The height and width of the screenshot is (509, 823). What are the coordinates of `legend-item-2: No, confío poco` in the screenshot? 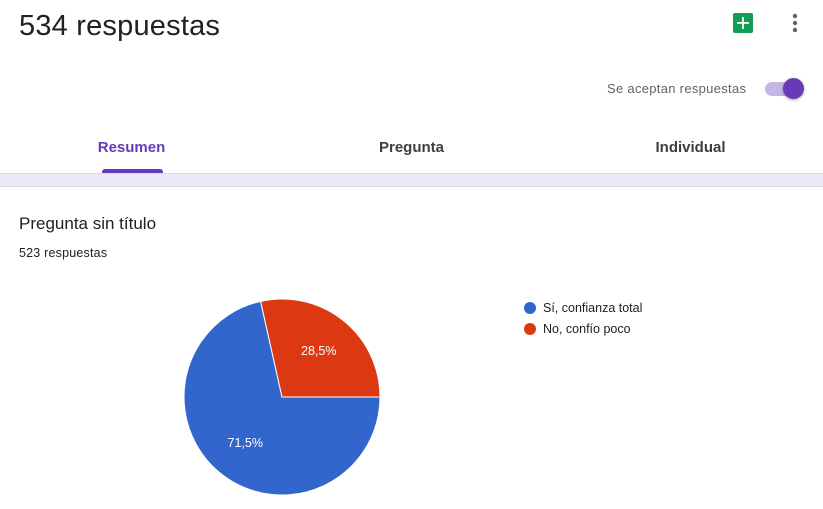 It's located at (583, 328).